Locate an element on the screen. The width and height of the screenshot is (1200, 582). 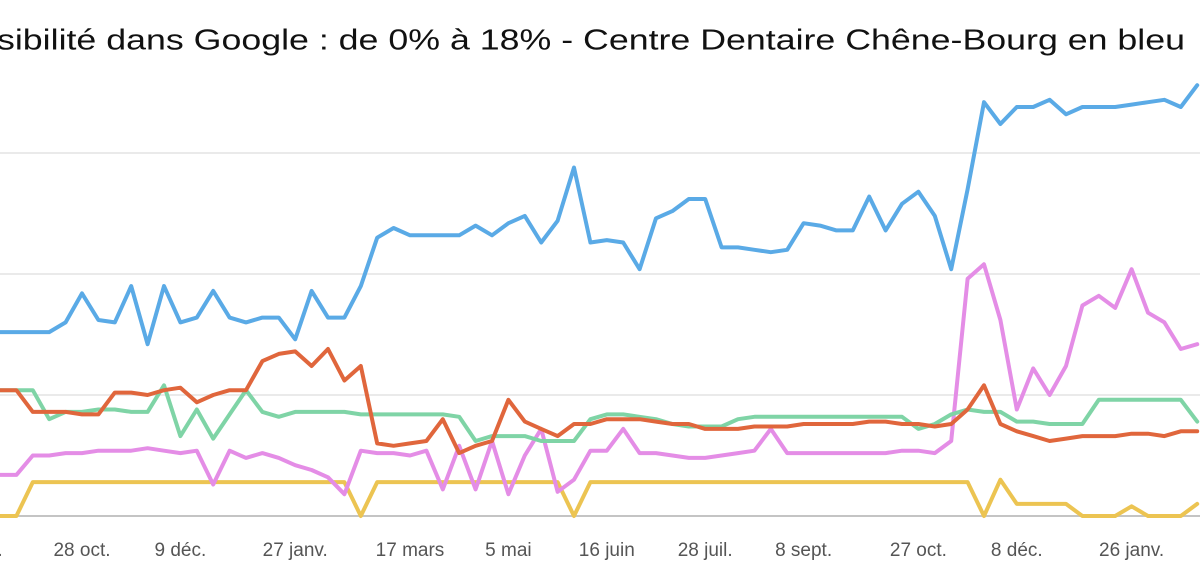
x-tick-label: . is located at coordinates (1, 550).